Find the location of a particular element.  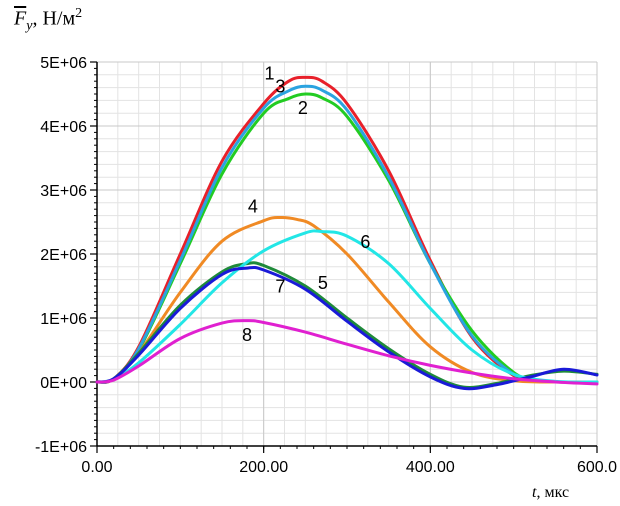

y-axis-subscript: y is located at coordinates (29, 26).